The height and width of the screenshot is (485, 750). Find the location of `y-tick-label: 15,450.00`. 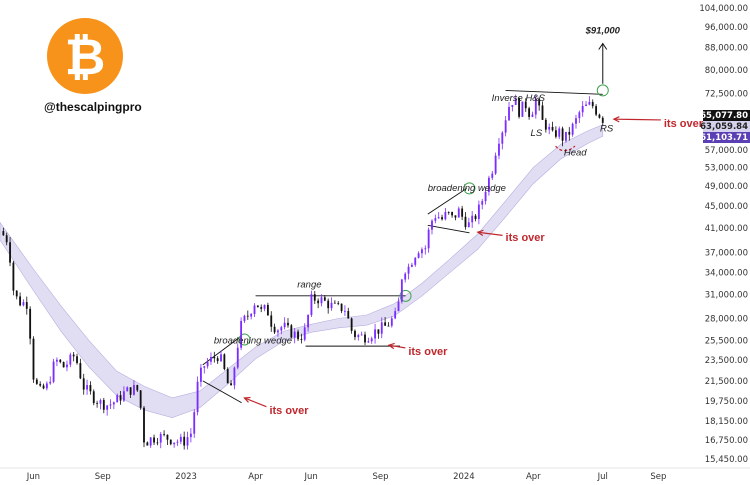

y-tick-label: 15,450.00 is located at coordinates (726, 460).